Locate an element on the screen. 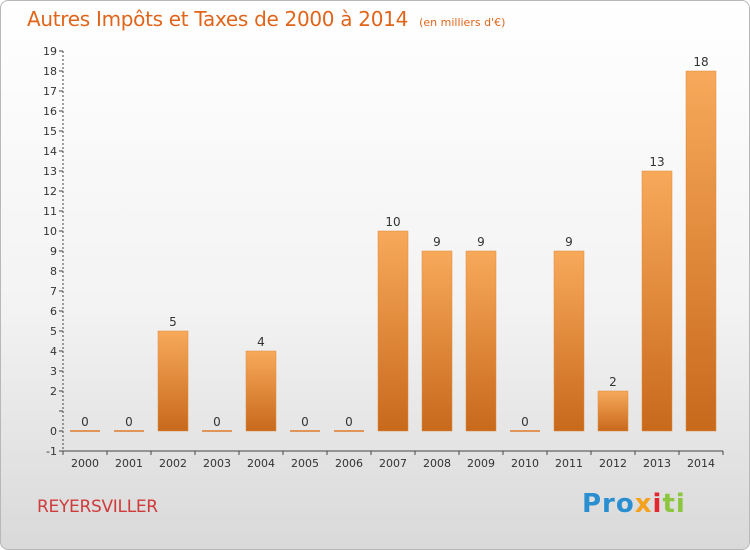 The height and width of the screenshot is (550, 750). y-tick-label: 16 is located at coordinates (50, 111).